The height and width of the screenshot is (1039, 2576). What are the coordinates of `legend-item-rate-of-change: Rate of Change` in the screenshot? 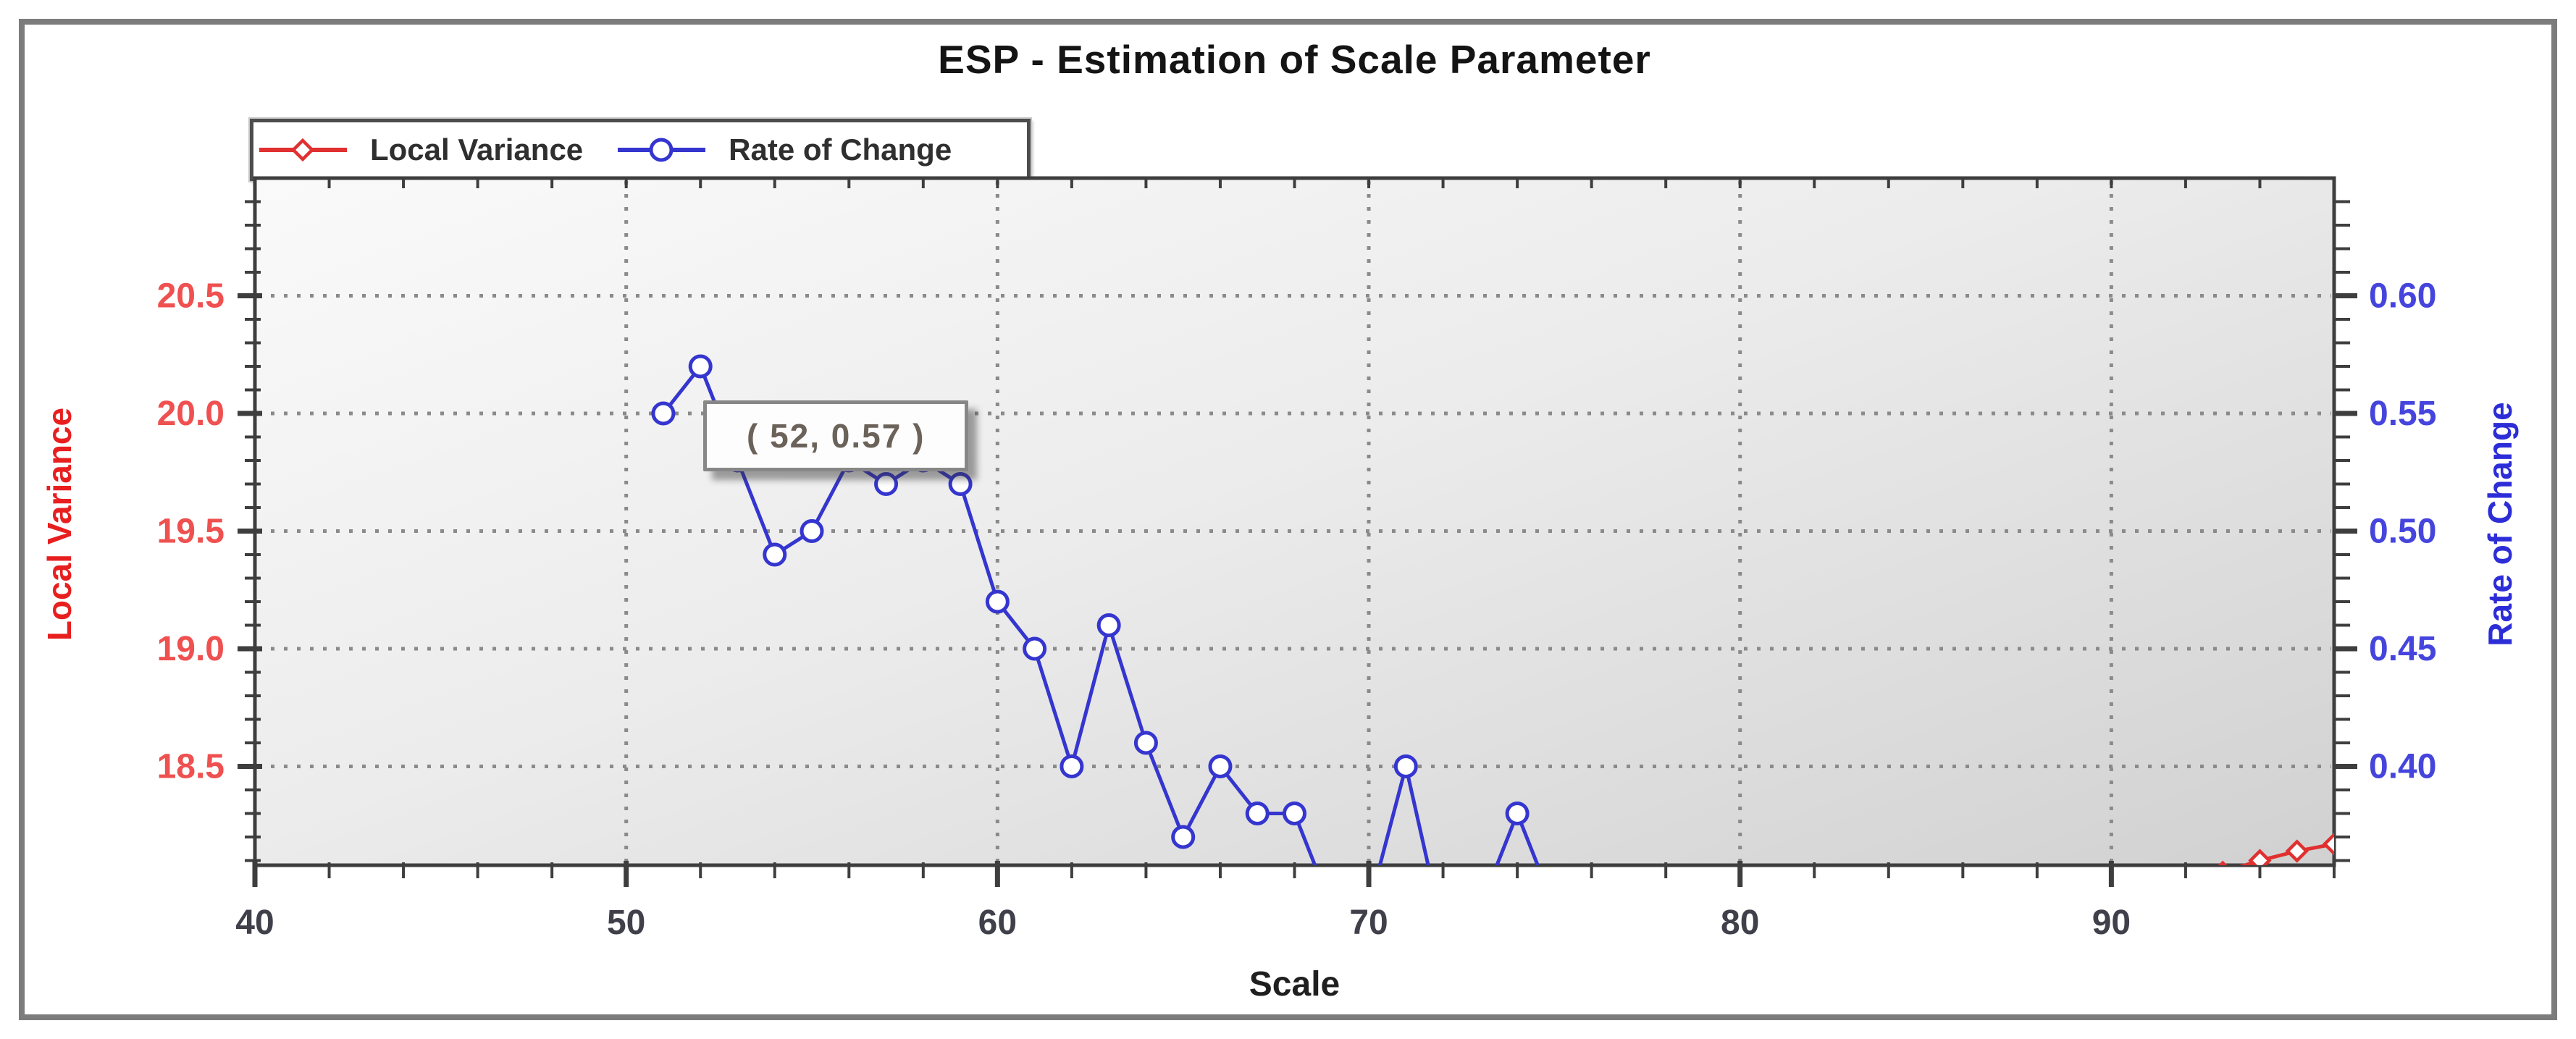 It's located at (784, 149).